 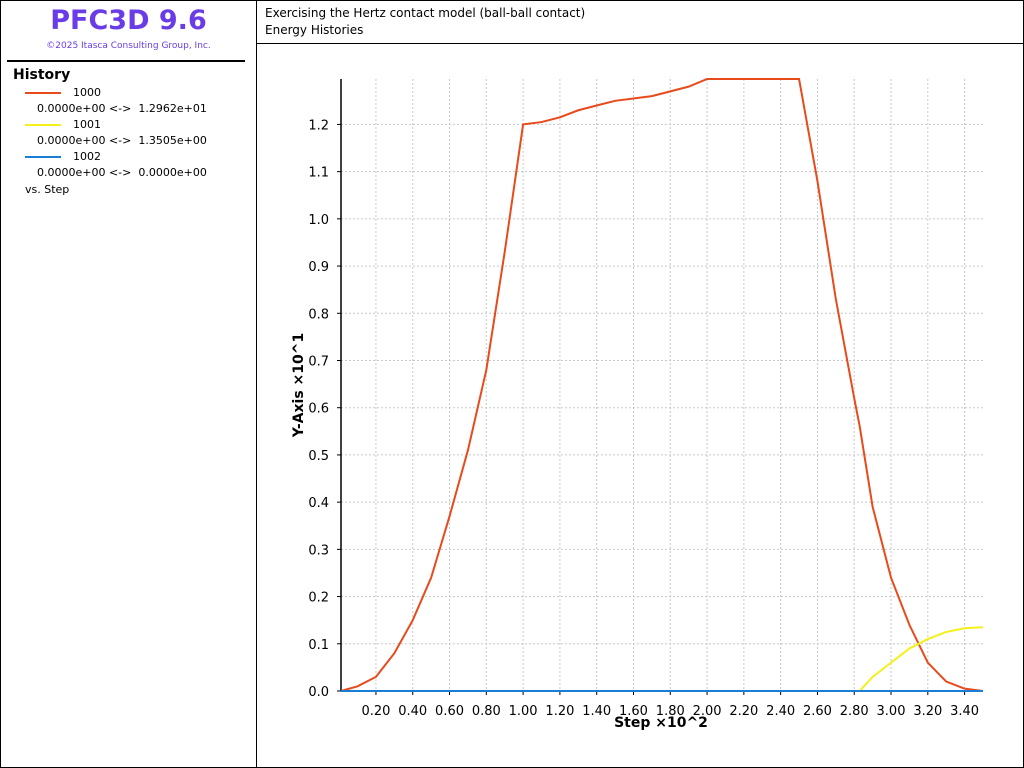 I want to click on y-tick-label: 0.7, so click(x=318, y=361).